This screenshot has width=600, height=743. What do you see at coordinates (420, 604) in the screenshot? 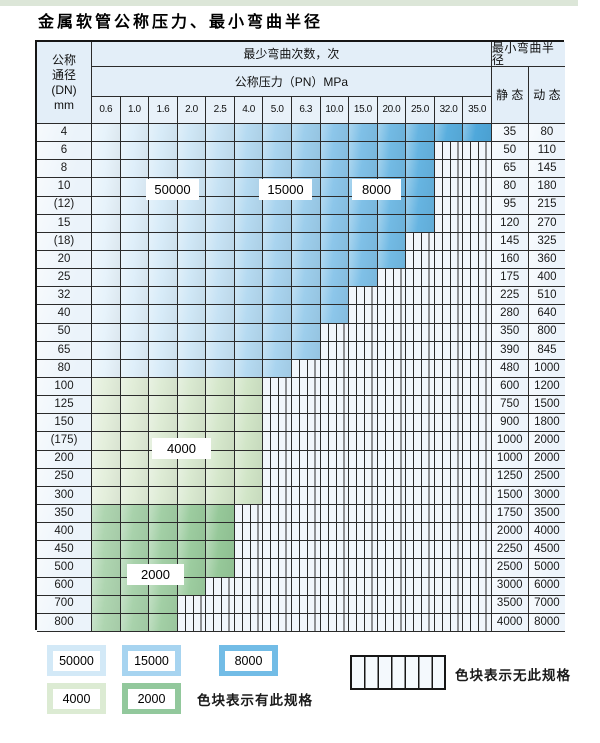
I see `no-spec-cell-700-25.0` at bounding box center [420, 604].